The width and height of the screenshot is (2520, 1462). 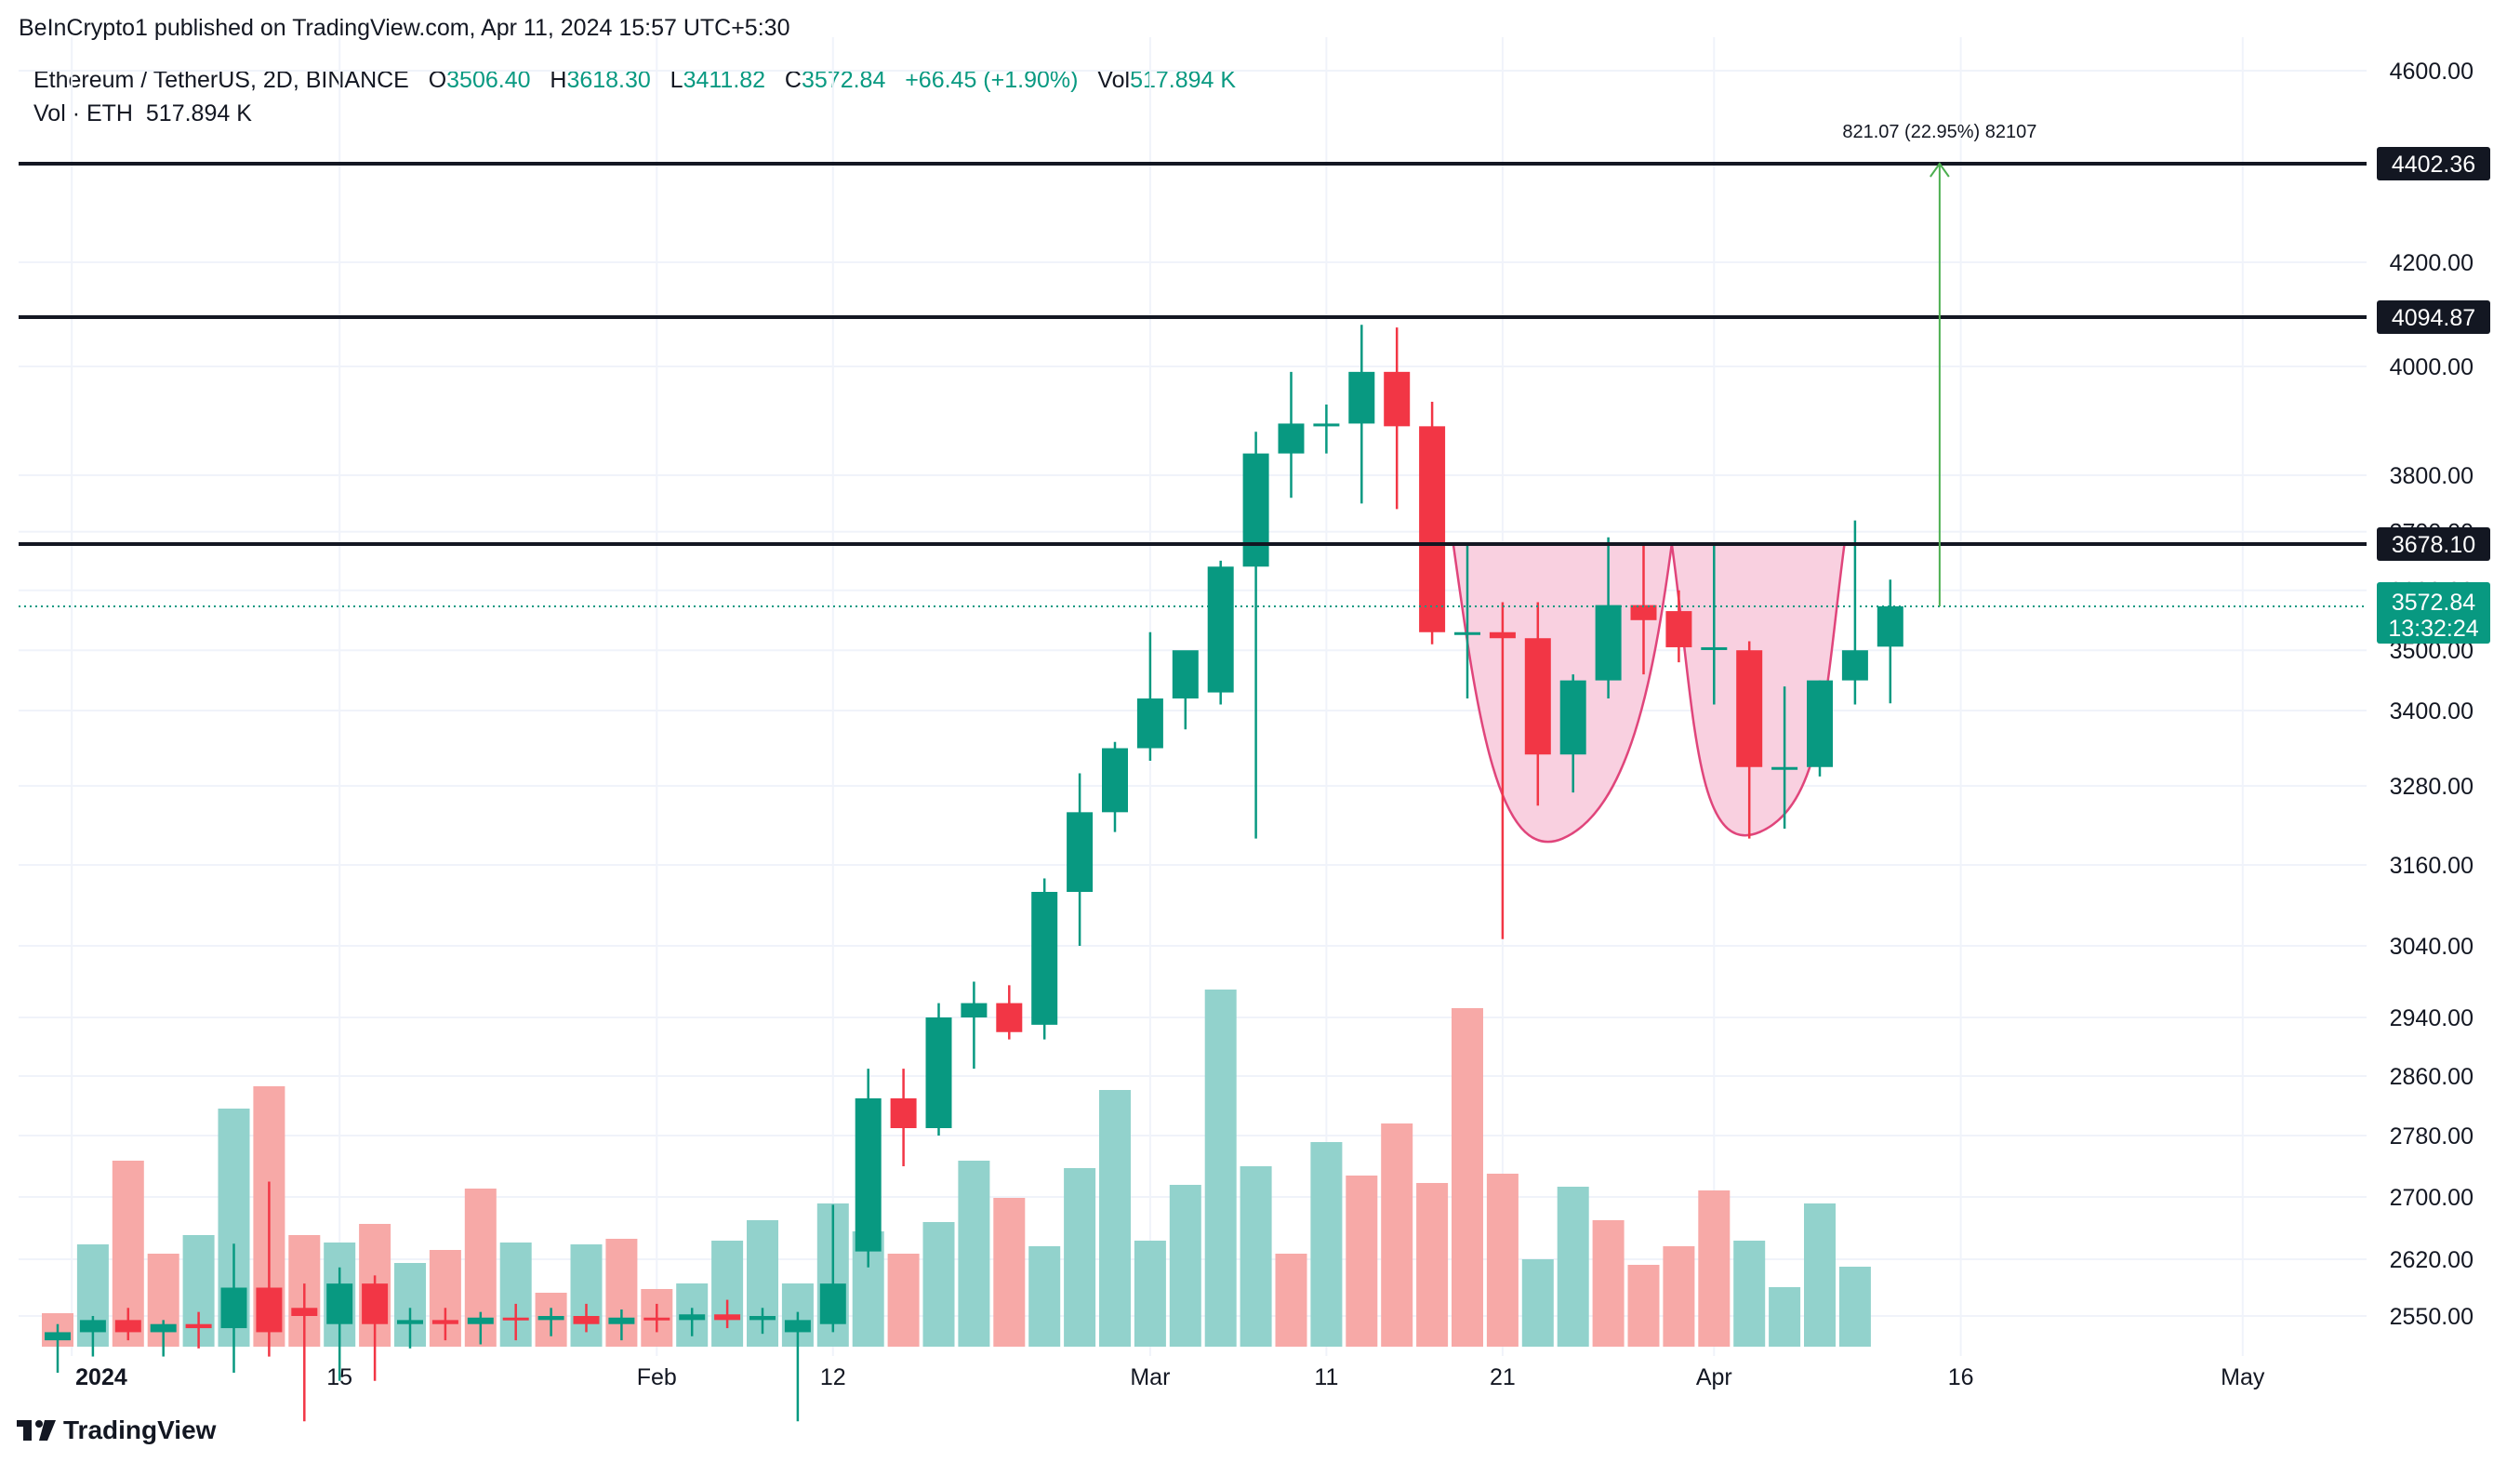 I want to click on current-price-label: 3572.84, so click(x=2433, y=603).